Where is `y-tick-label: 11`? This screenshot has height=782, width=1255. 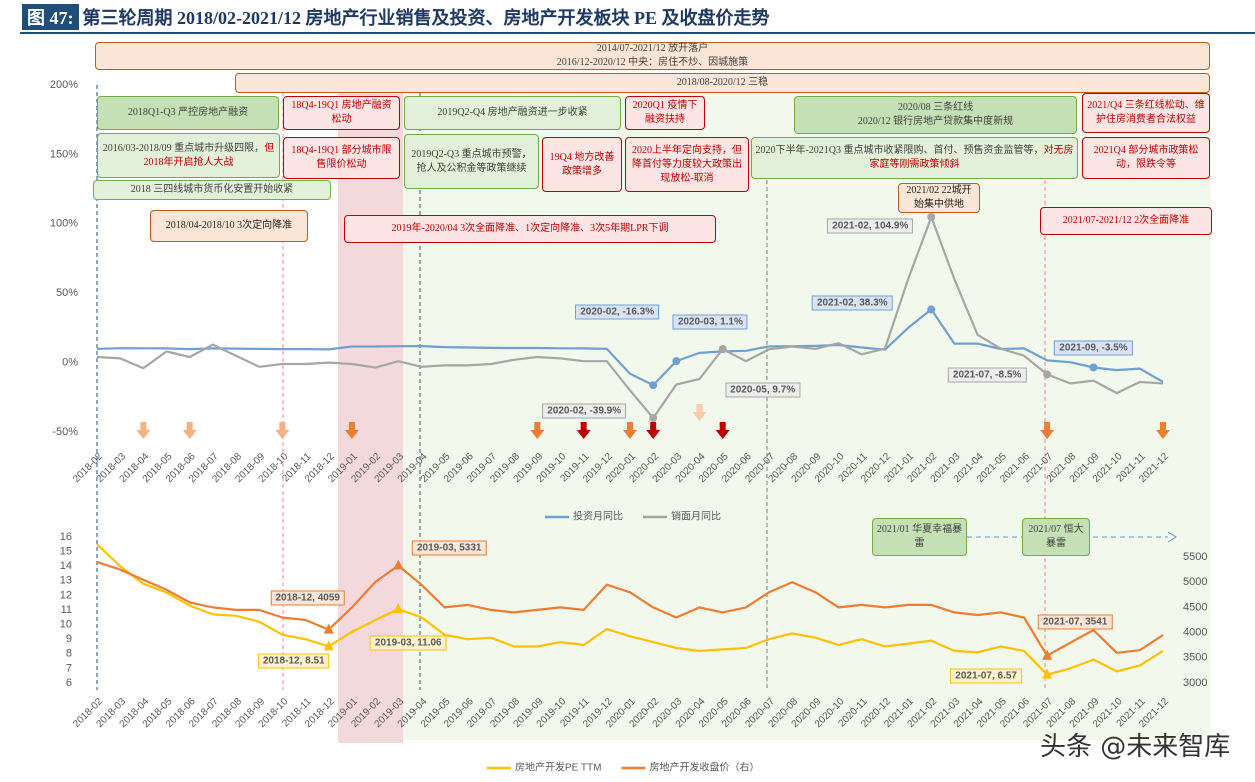 y-tick-label: 11 is located at coordinates (66, 610).